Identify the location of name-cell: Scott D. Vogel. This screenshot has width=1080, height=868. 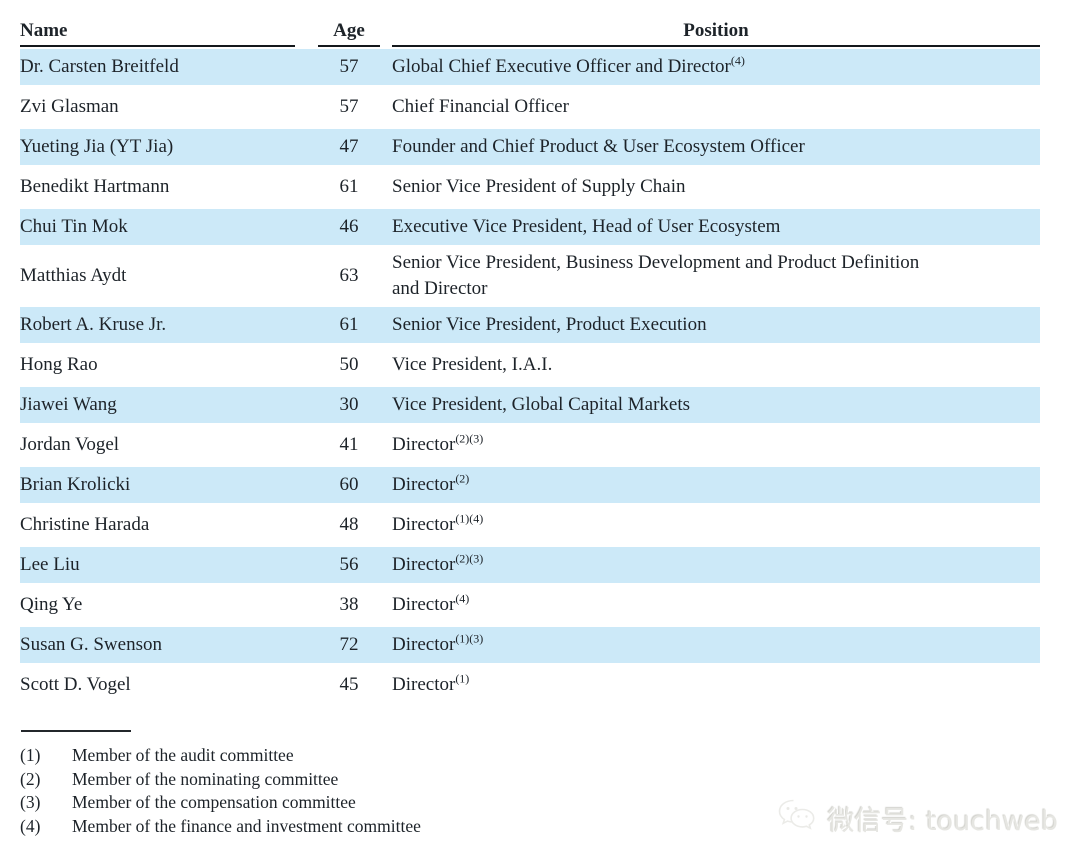
(75, 684).